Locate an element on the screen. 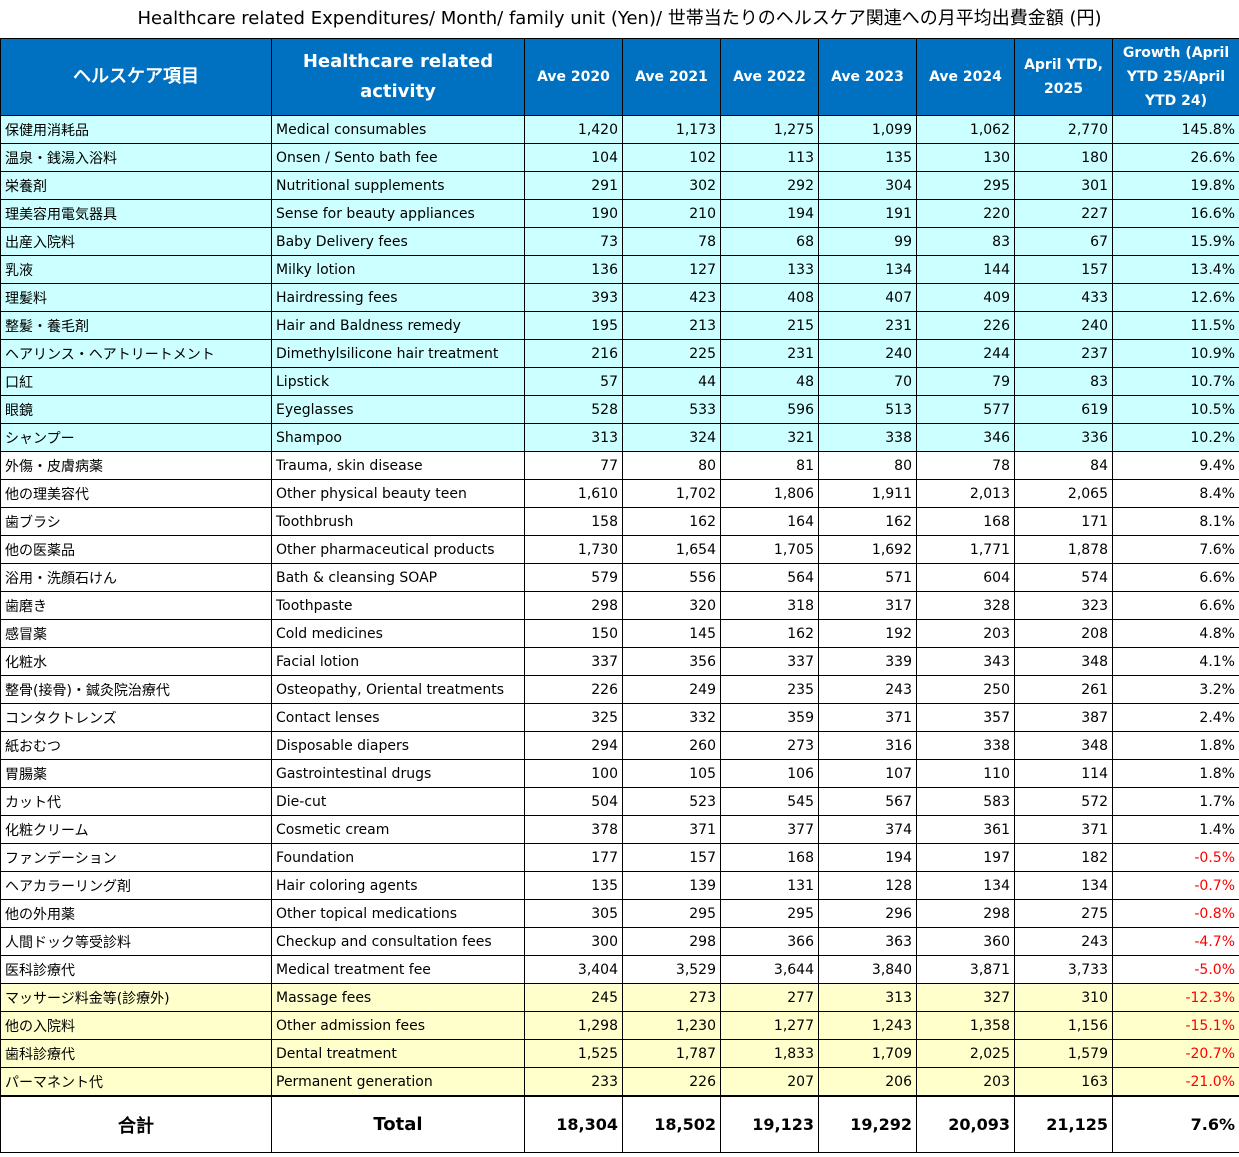 Image resolution: width=1239 pixels, height=1157 pixels. growth-value: 16.6% is located at coordinates (1175, 213).